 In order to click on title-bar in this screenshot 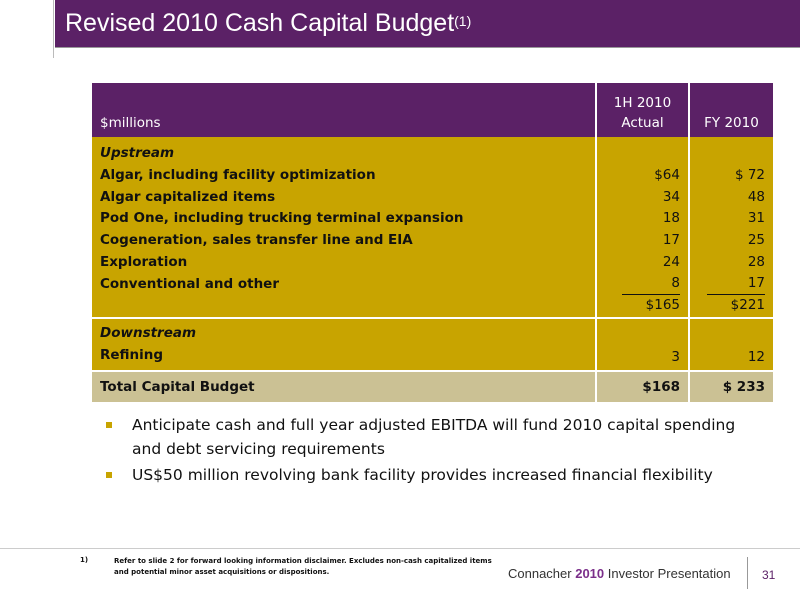, I will do `click(427, 23)`.